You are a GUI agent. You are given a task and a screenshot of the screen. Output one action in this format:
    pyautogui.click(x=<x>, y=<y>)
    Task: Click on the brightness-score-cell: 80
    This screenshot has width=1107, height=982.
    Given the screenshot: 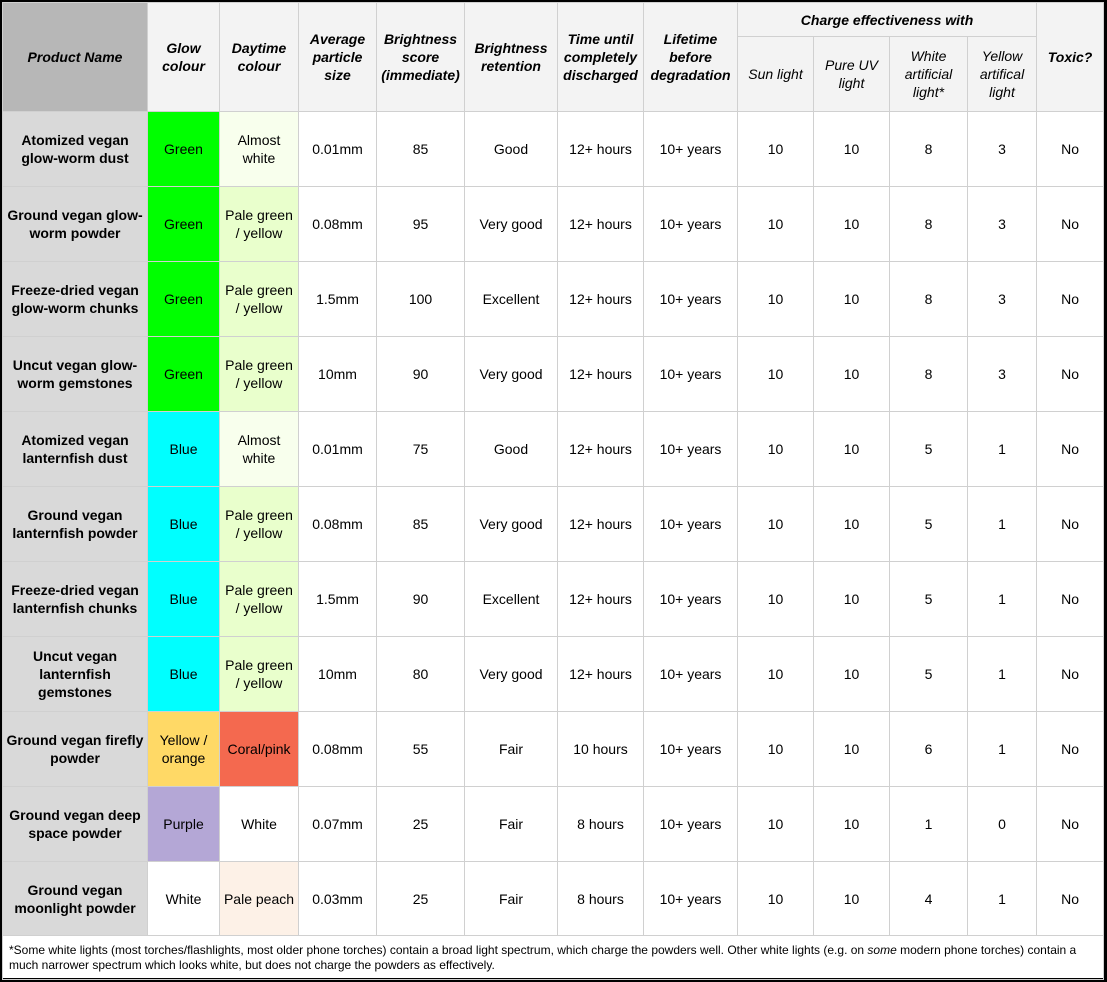 What is the action you would take?
    pyautogui.click(x=420, y=674)
    